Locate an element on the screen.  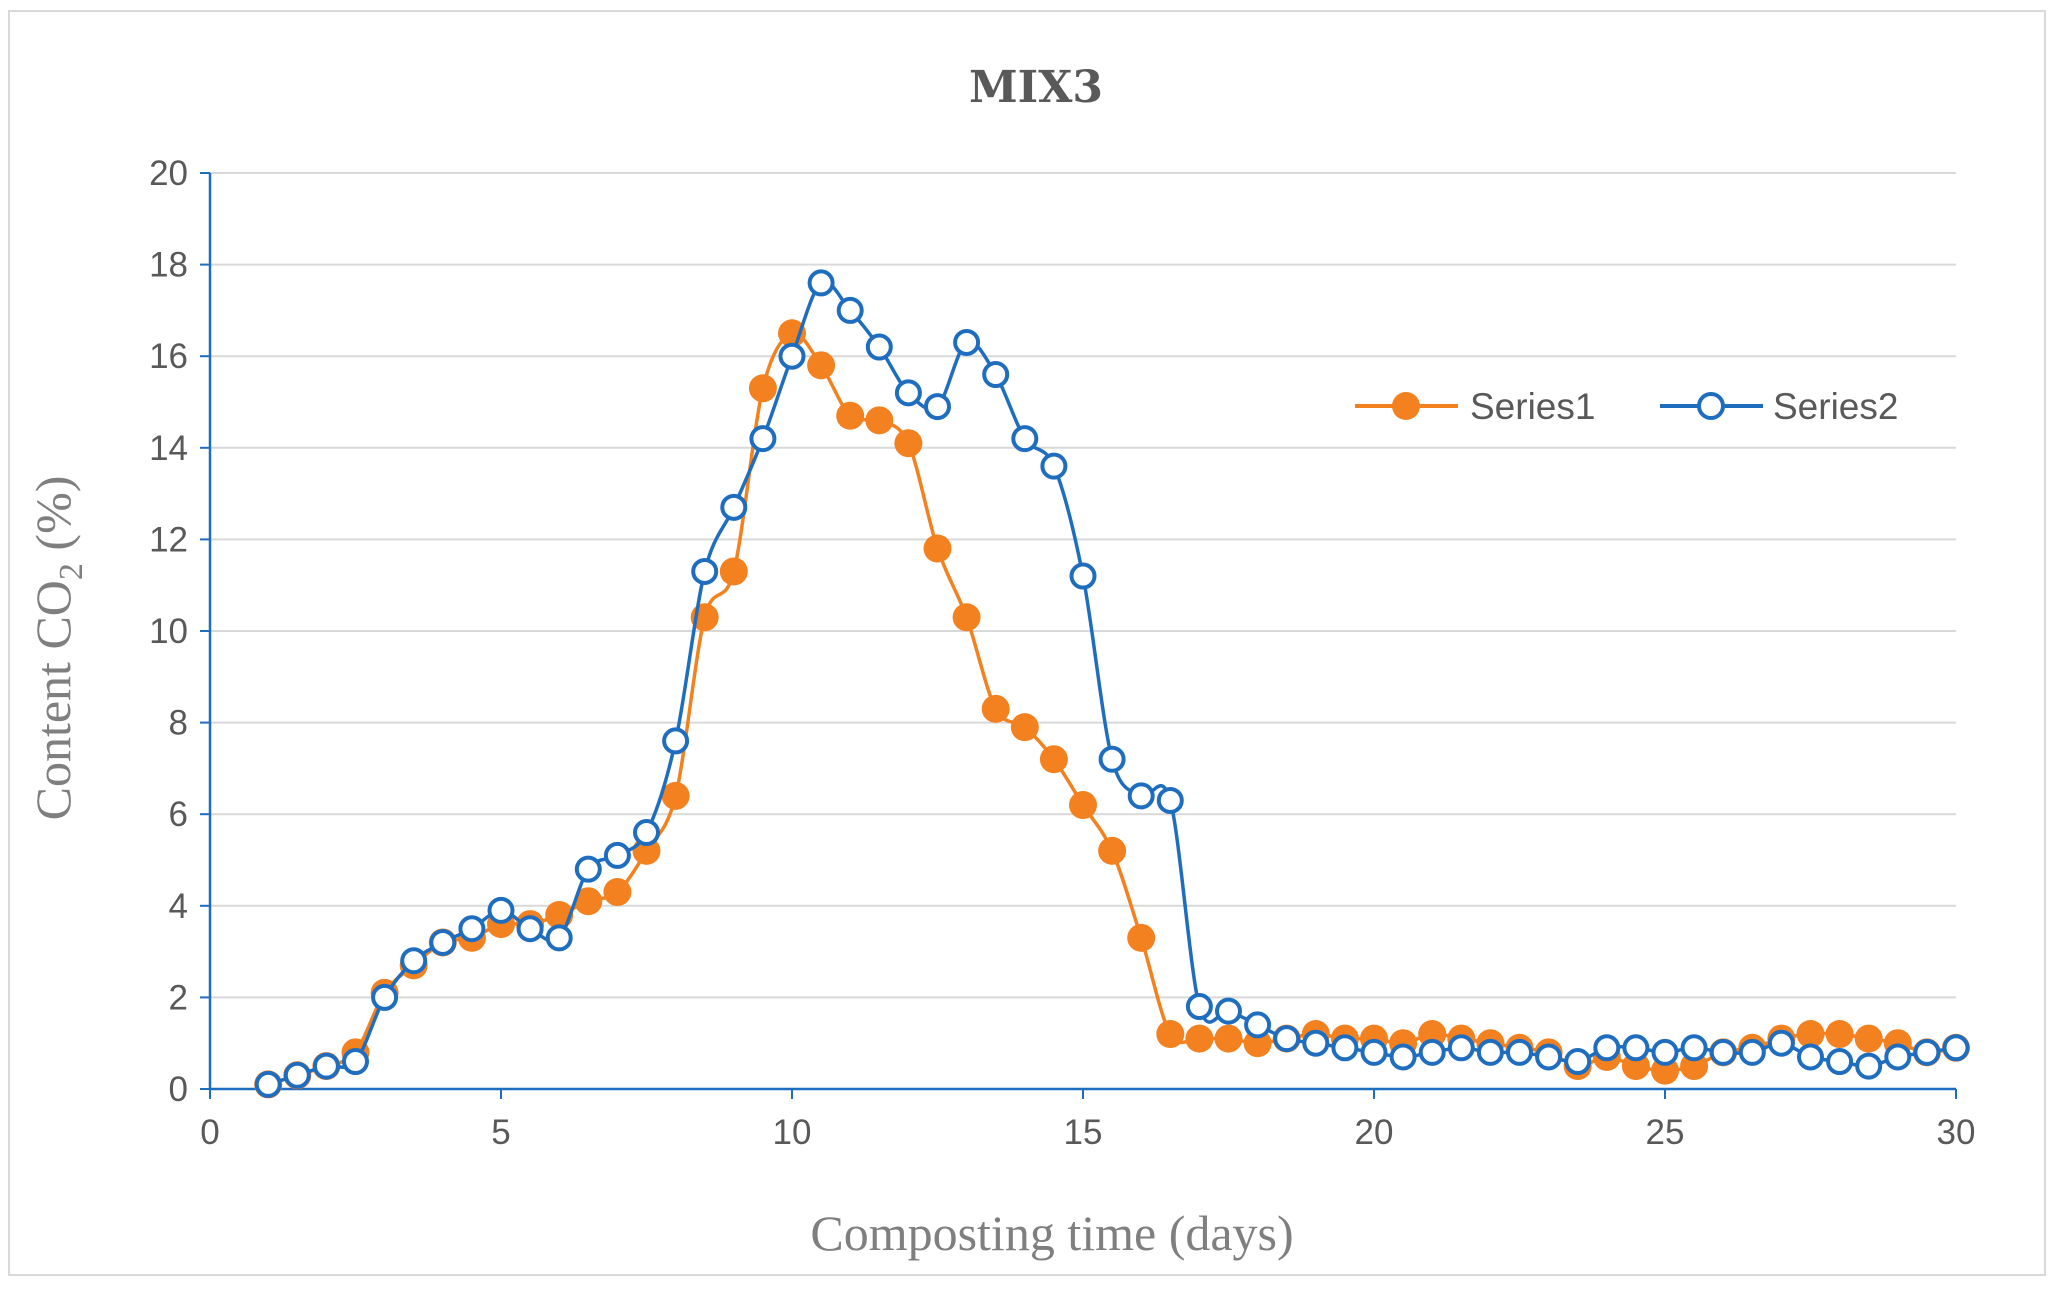
y-tick-label: 10 is located at coordinates (168, 631).